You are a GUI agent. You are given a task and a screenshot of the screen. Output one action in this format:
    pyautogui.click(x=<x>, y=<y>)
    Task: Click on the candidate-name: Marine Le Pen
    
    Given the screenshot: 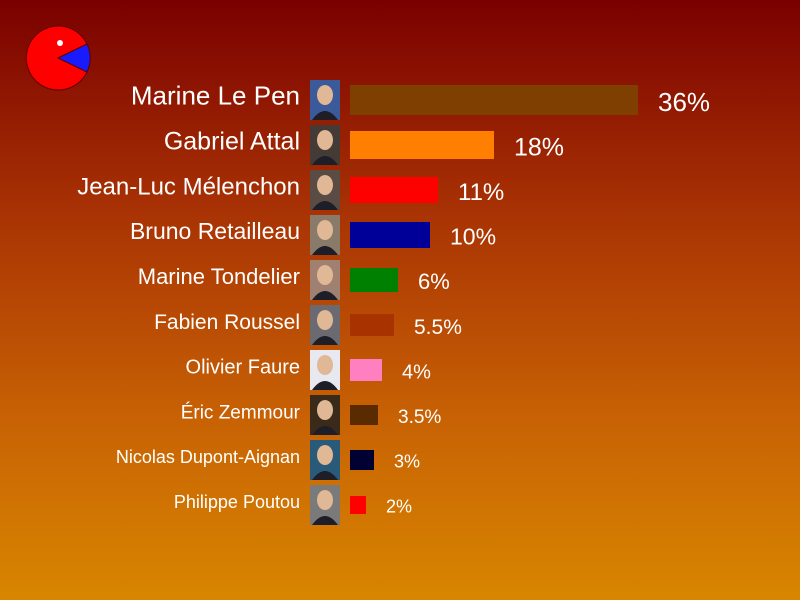 What is the action you would take?
    pyautogui.click(x=215, y=96)
    